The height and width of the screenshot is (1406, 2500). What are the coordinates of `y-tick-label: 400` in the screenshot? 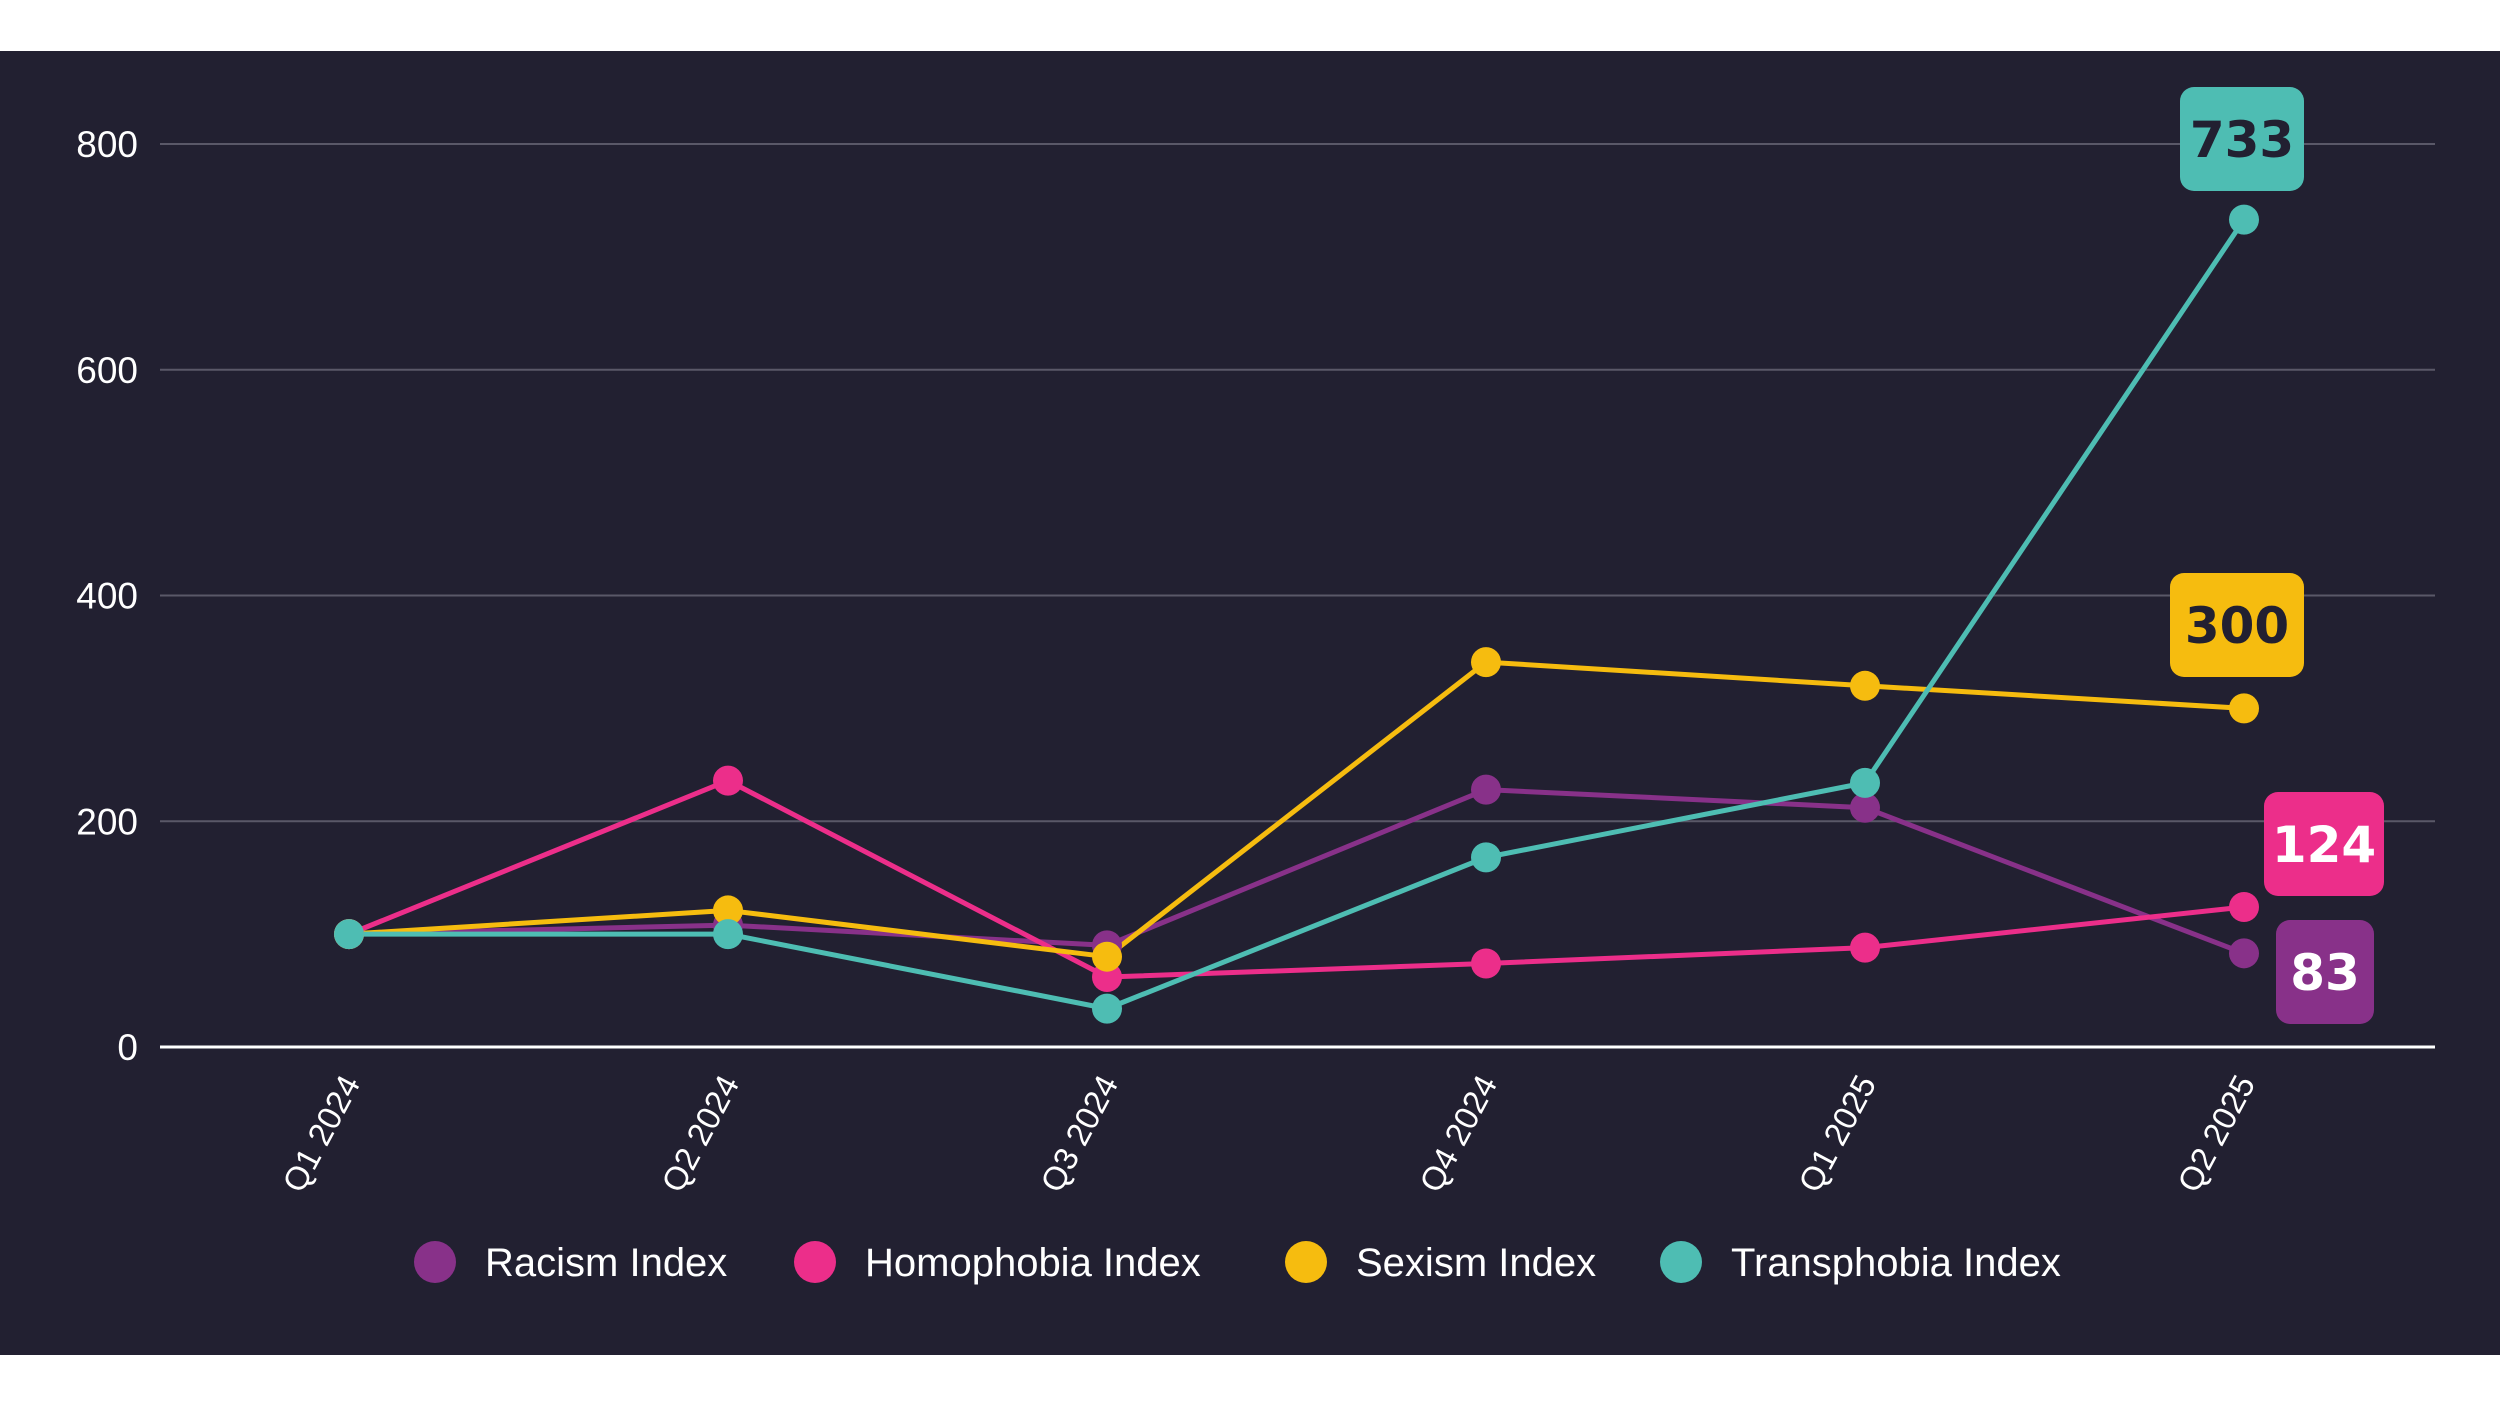 It's located at (107, 596).